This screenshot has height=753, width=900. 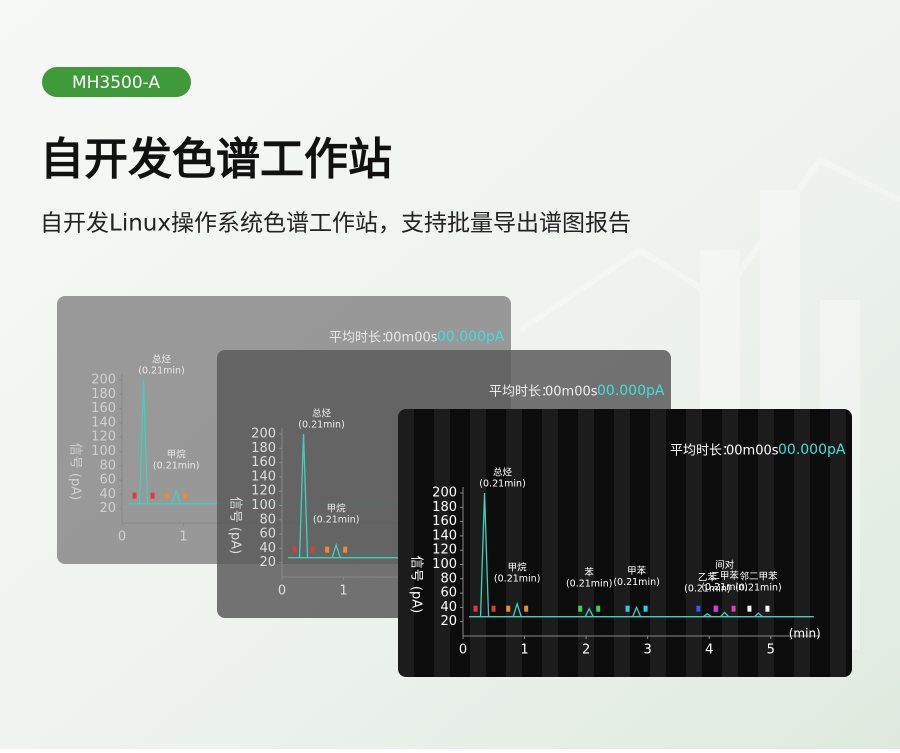 What do you see at coordinates (216, 159) in the screenshot?
I see `title: 自开发色谱工作站` at bounding box center [216, 159].